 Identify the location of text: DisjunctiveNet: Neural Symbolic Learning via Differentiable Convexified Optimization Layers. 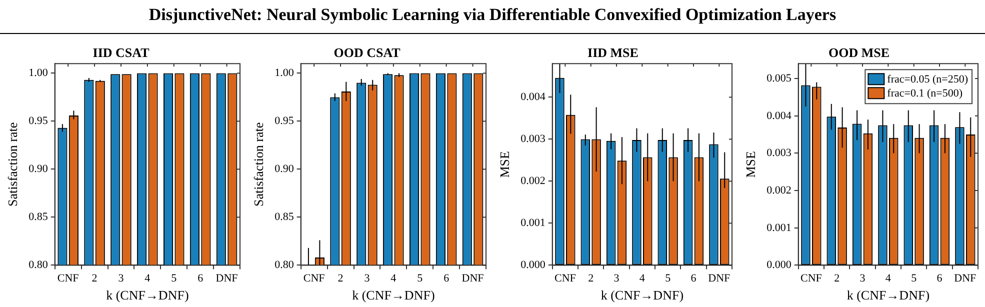
(492, 17).